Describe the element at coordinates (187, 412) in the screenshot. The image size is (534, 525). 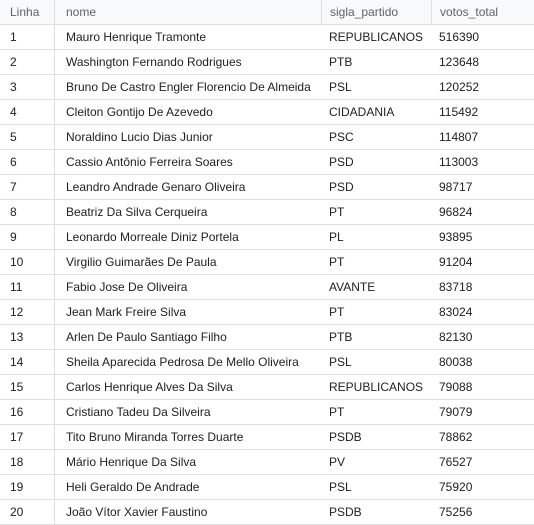
I see `nome-cell: Cristiano Tadeu Da Silveira` at that location.